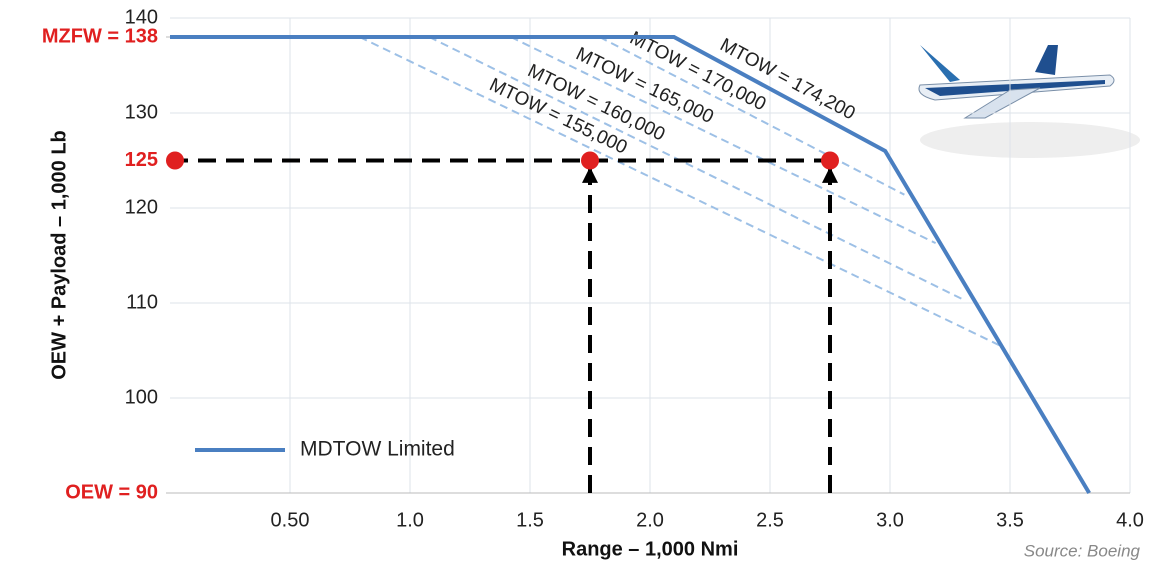  What do you see at coordinates (141, 397) in the screenshot?
I see `y-tick-label: 100` at bounding box center [141, 397].